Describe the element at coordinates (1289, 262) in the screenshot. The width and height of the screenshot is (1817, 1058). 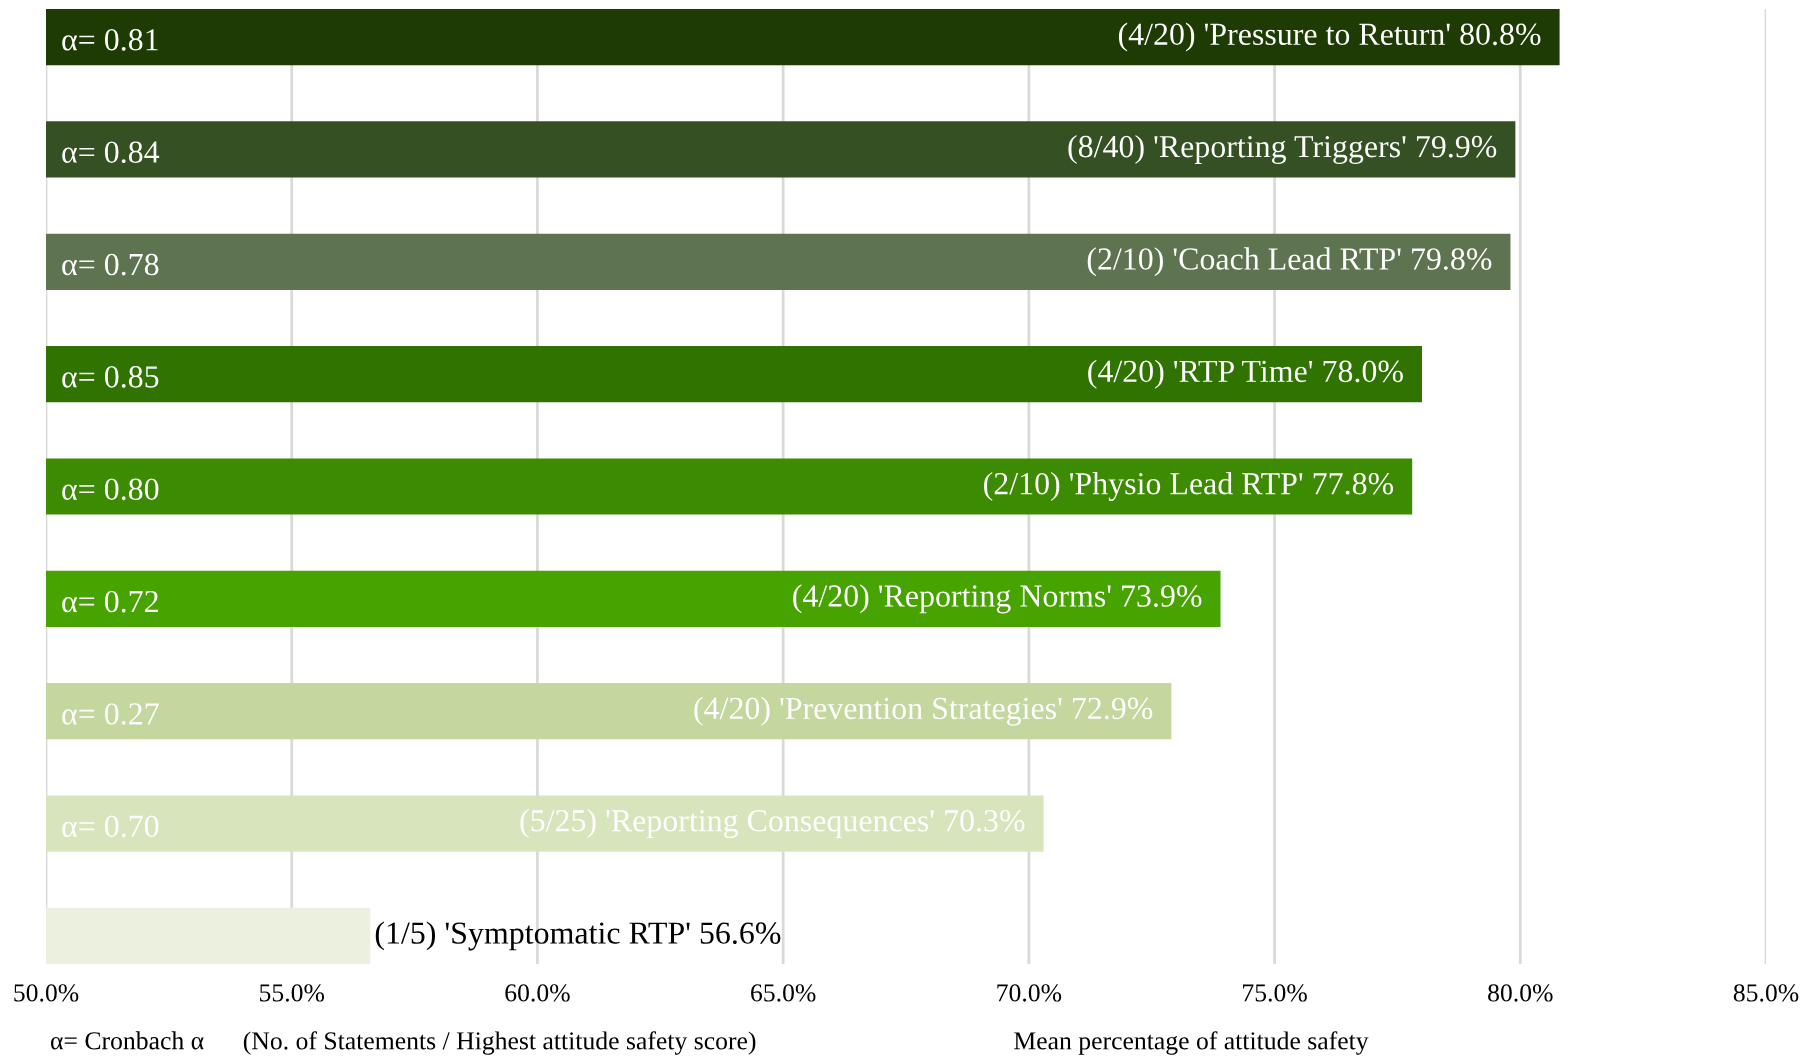
I see `category-label: (2/10) 'Coach Lead RTP' 79.8%` at that location.